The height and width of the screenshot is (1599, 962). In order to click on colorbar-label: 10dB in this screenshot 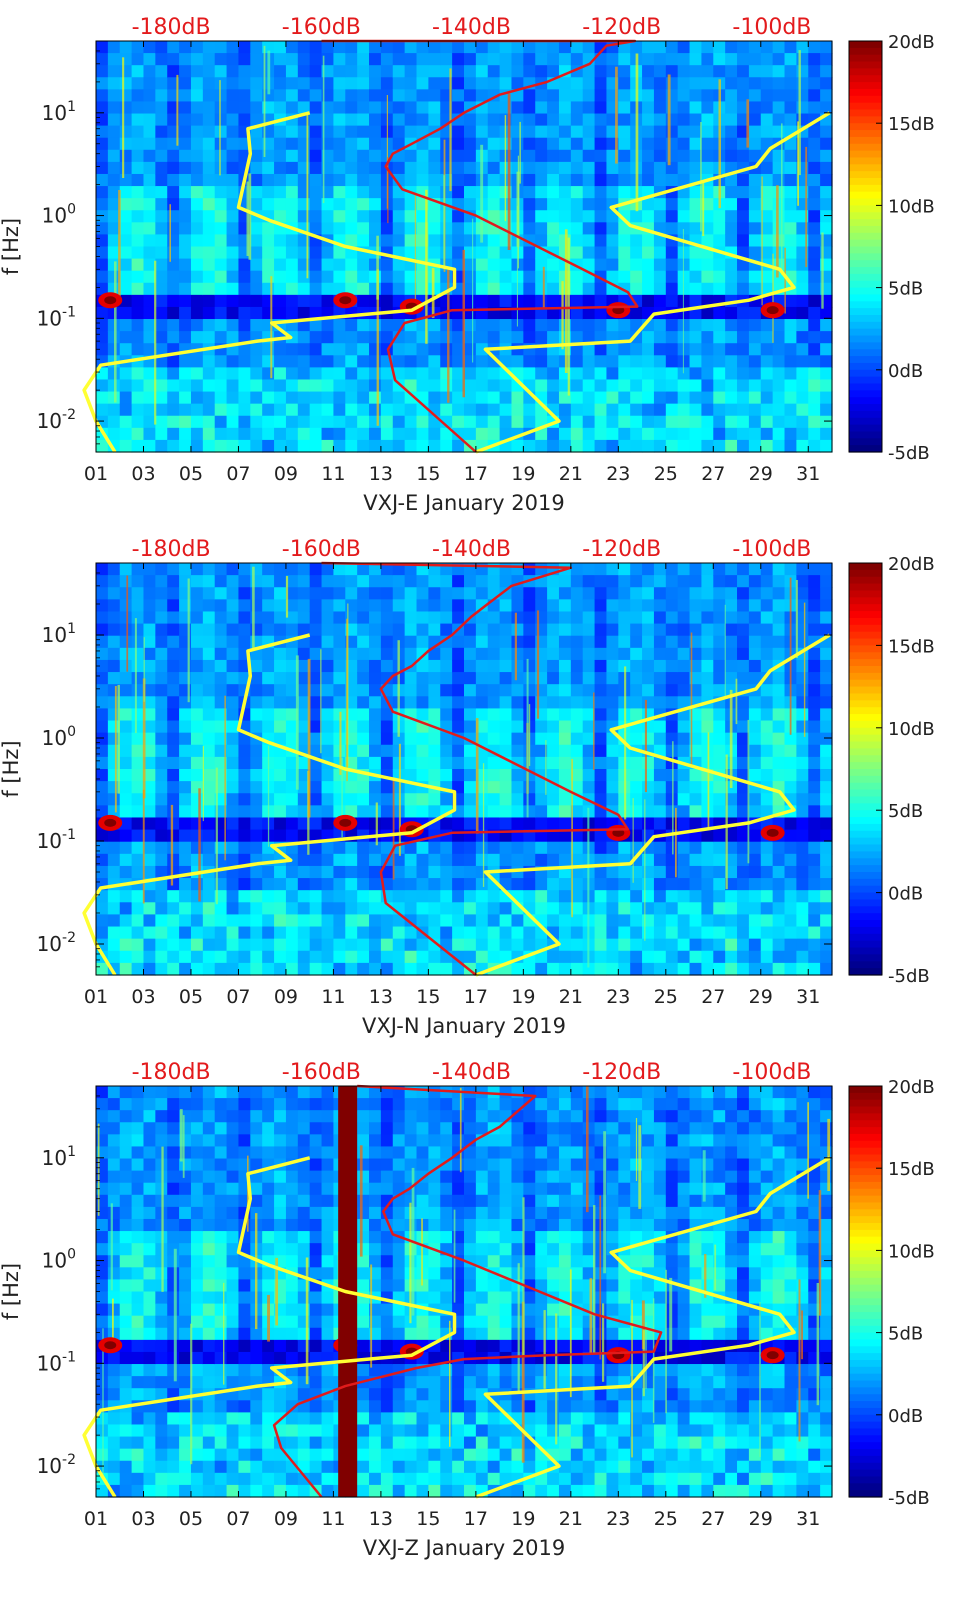, I will do `click(911, 1251)`.